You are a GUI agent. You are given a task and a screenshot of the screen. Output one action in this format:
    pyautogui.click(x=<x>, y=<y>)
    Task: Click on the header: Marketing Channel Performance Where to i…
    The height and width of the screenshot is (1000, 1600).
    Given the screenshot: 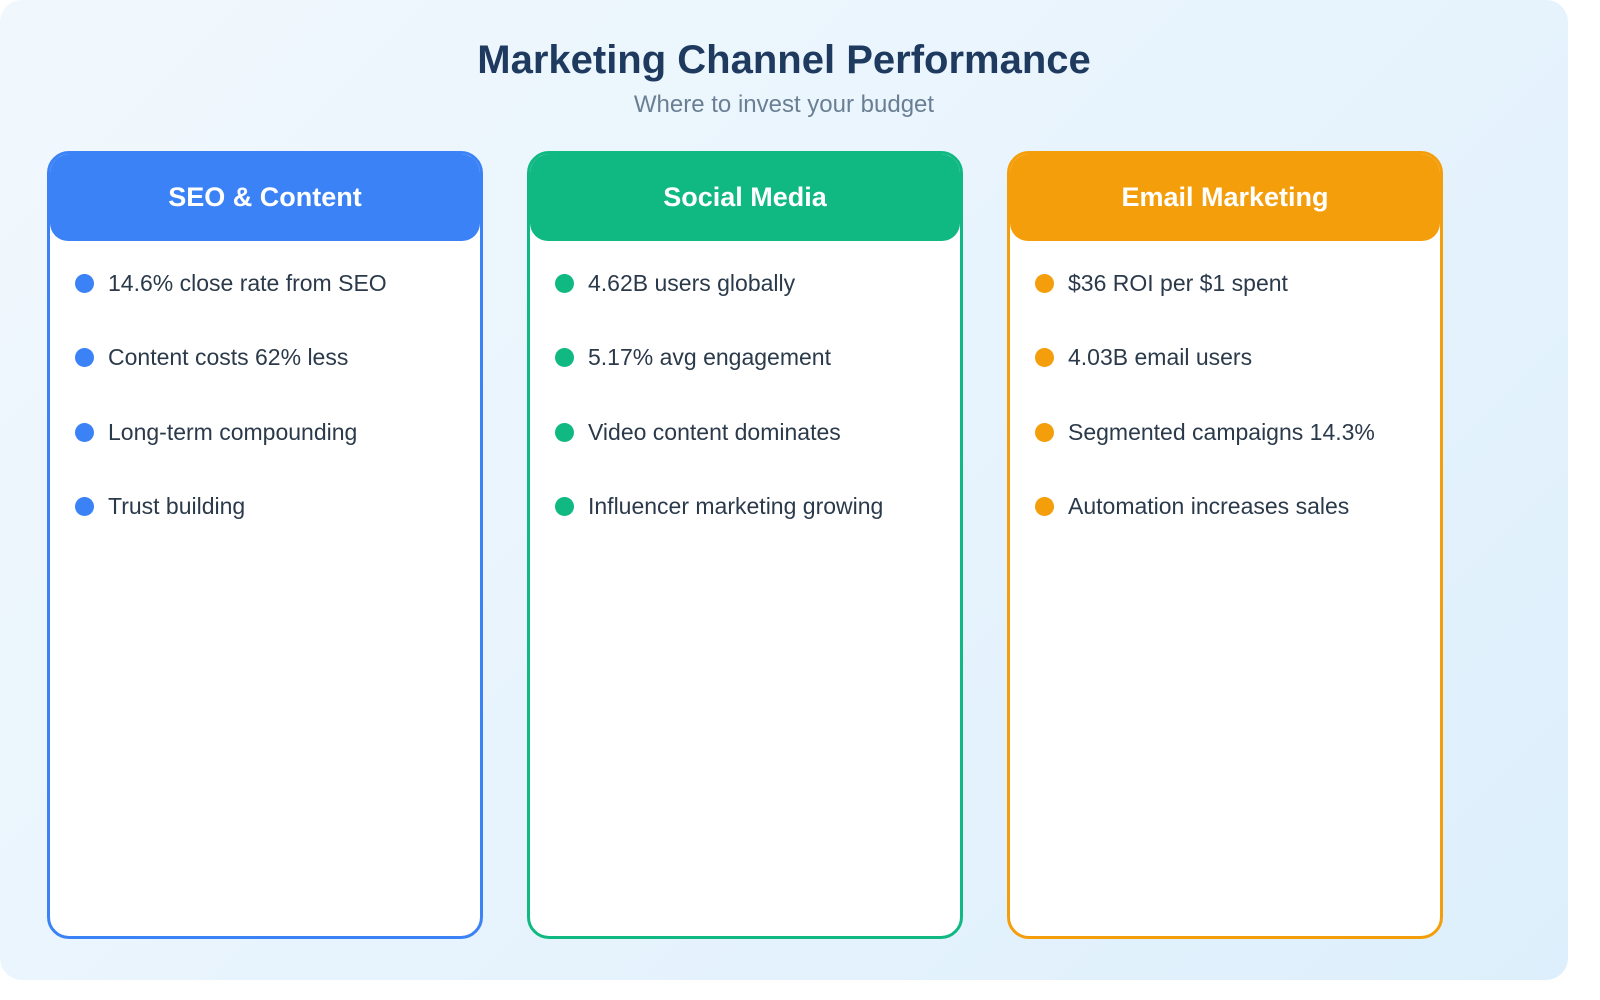 What is the action you would take?
    pyautogui.click(x=784, y=78)
    